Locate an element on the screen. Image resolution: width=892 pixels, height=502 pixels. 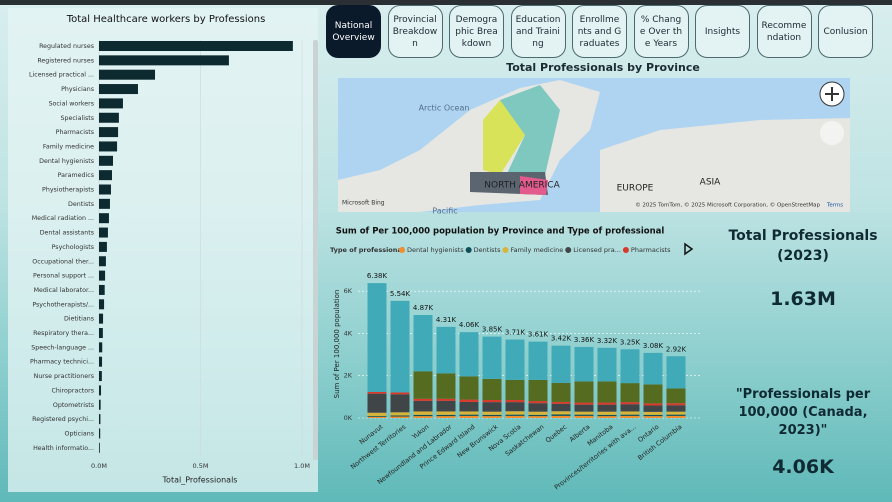
y-tick-label: Specialists is located at coordinates (77, 118).